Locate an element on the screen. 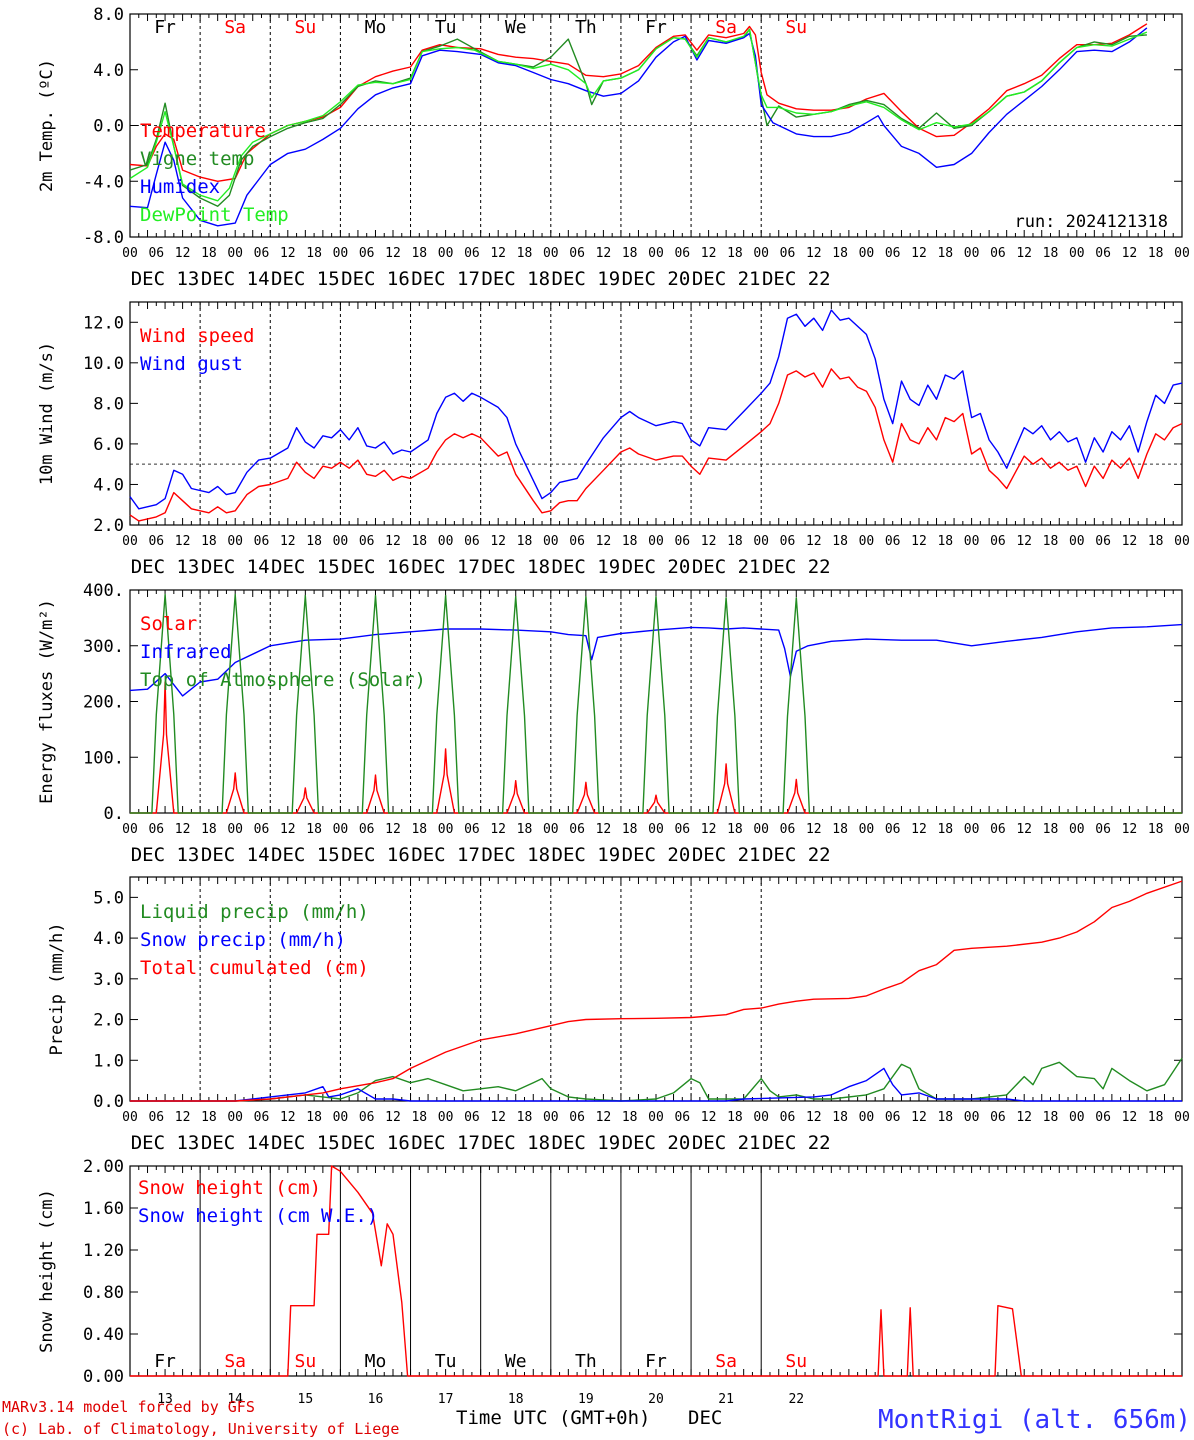  series-line-dewpoint-temp is located at coordinates (638, 115).